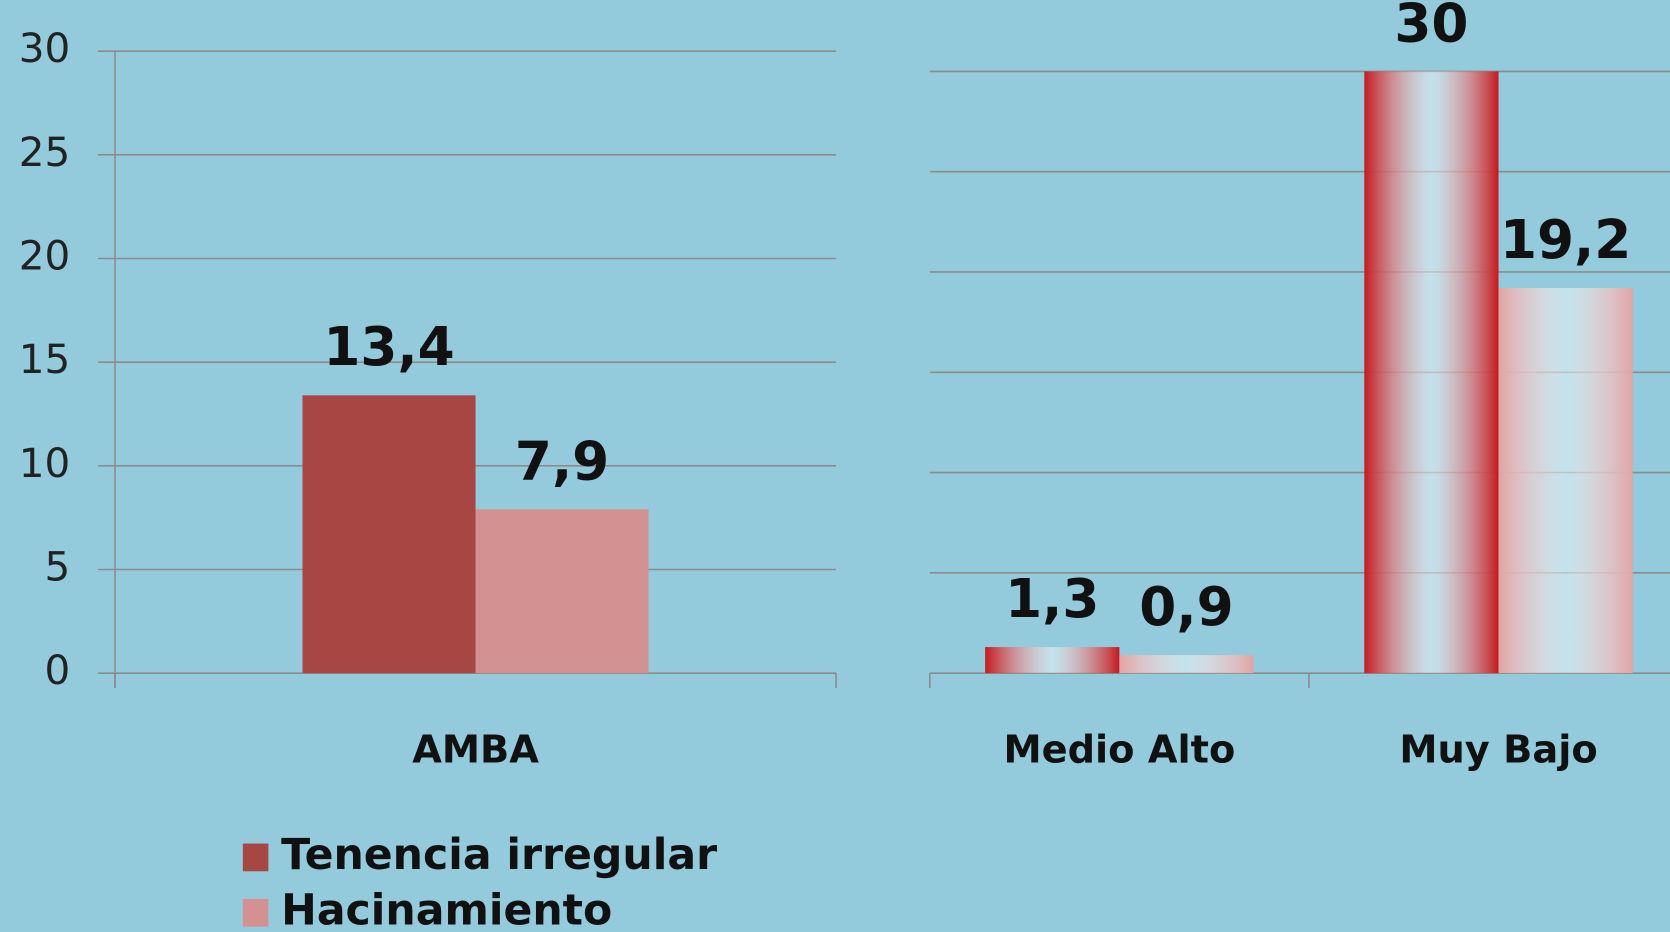 The height and width of the screenshot is (932, 1670). Describe the element at coordinates (1565, 240) in the screenshot. I see `value-label: 19,2` at that location.